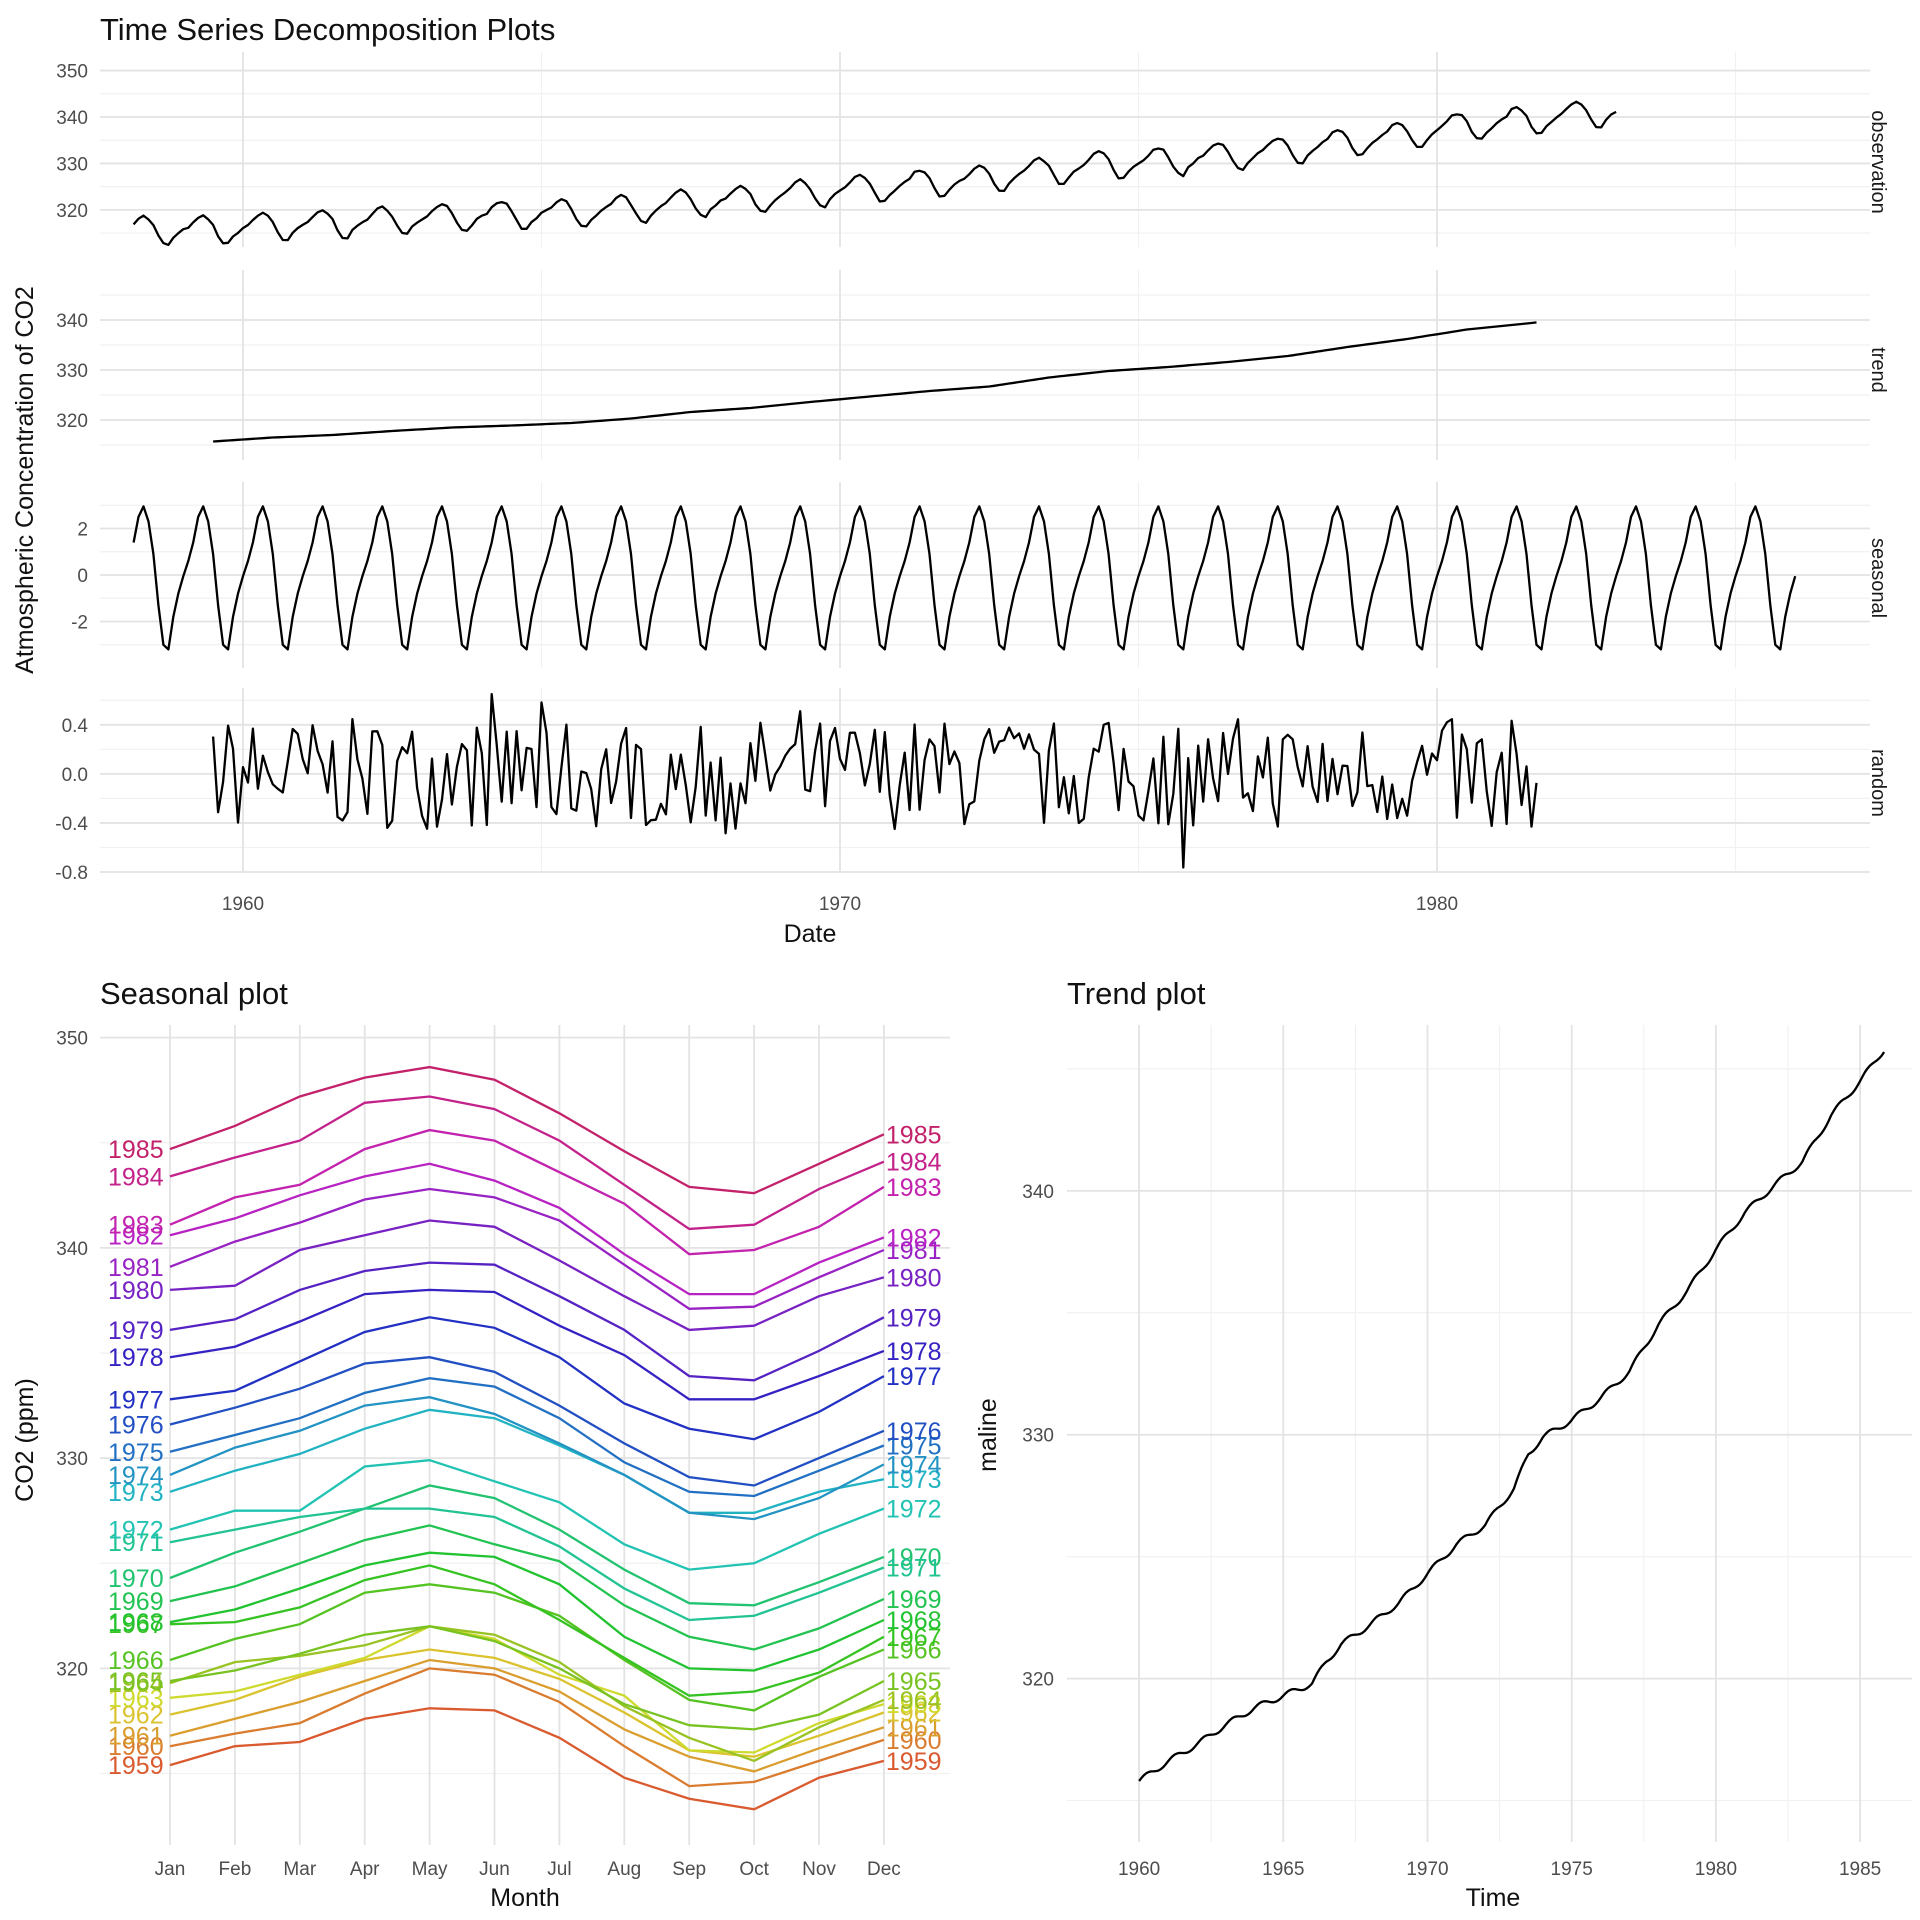 The width and height of the screenshot is (1920, 1920). Describe the element at coordinates (914, 1278) in the screenshot. I see `year-label-right: 1980` at that location.